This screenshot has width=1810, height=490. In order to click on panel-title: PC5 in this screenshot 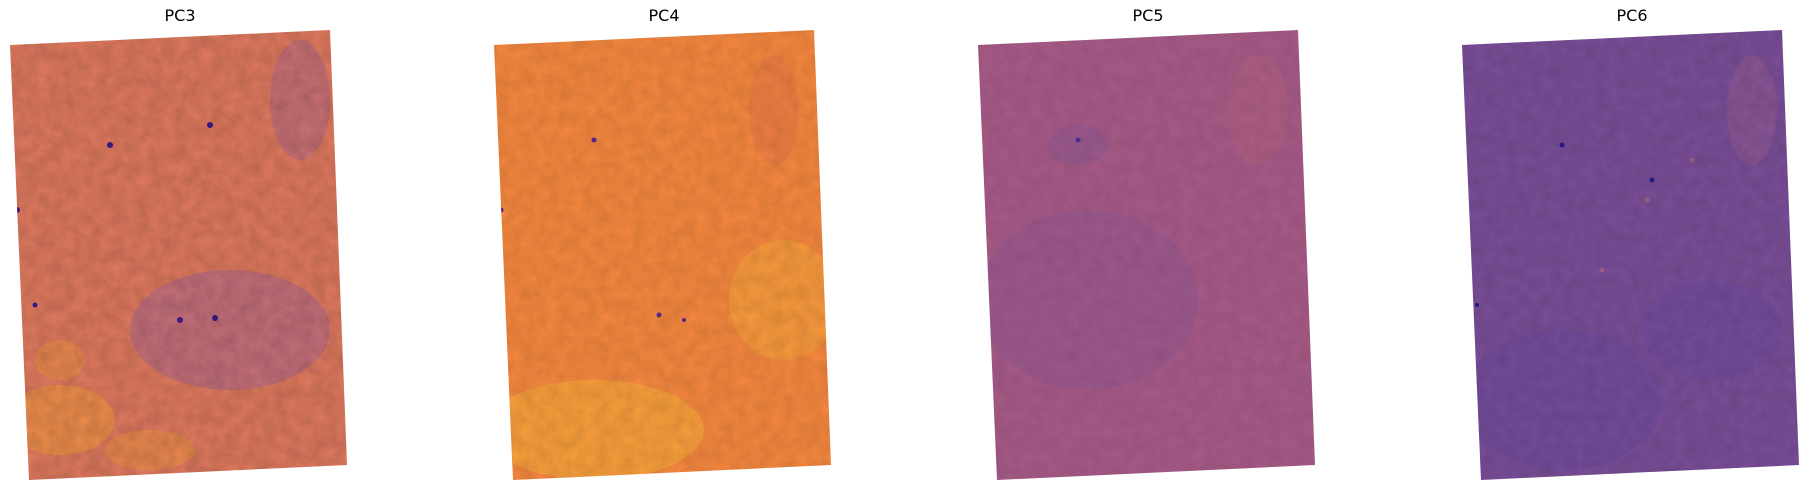, I will do `click(1148, 15)`.